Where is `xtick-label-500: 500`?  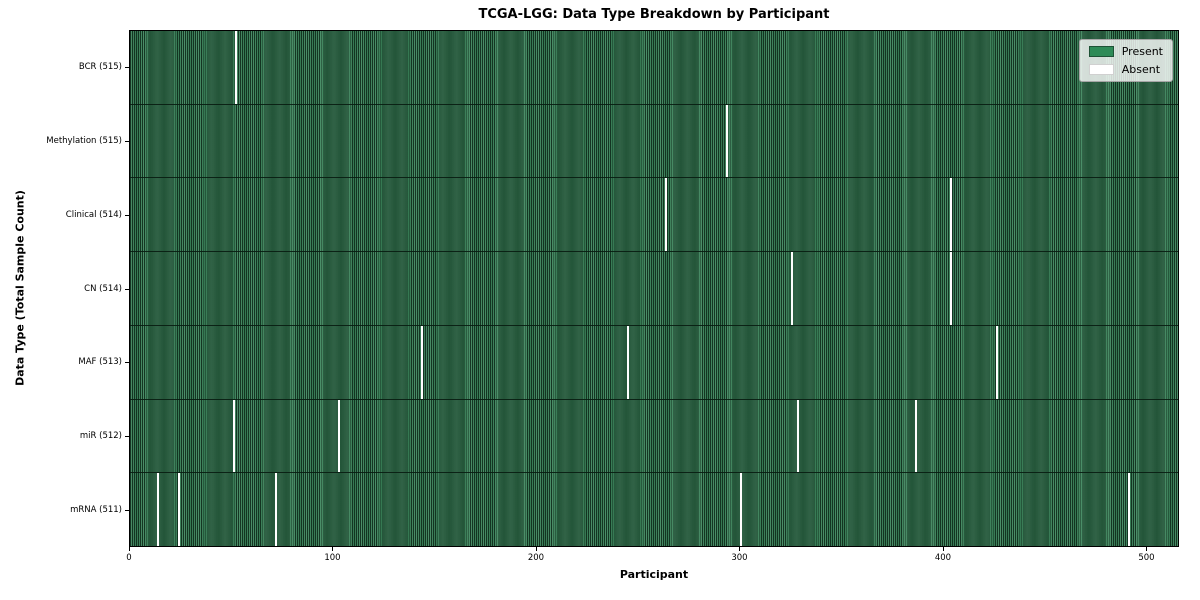
xtick-label-500: 500 is located at coordinates (1146, 558).